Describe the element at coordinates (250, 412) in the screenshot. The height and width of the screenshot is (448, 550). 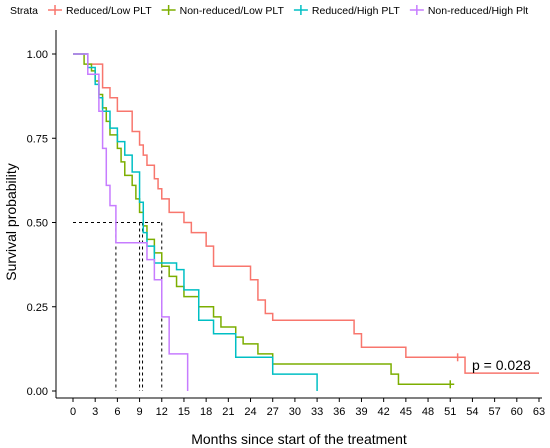
I see `x-tick-label: 24` at that location.